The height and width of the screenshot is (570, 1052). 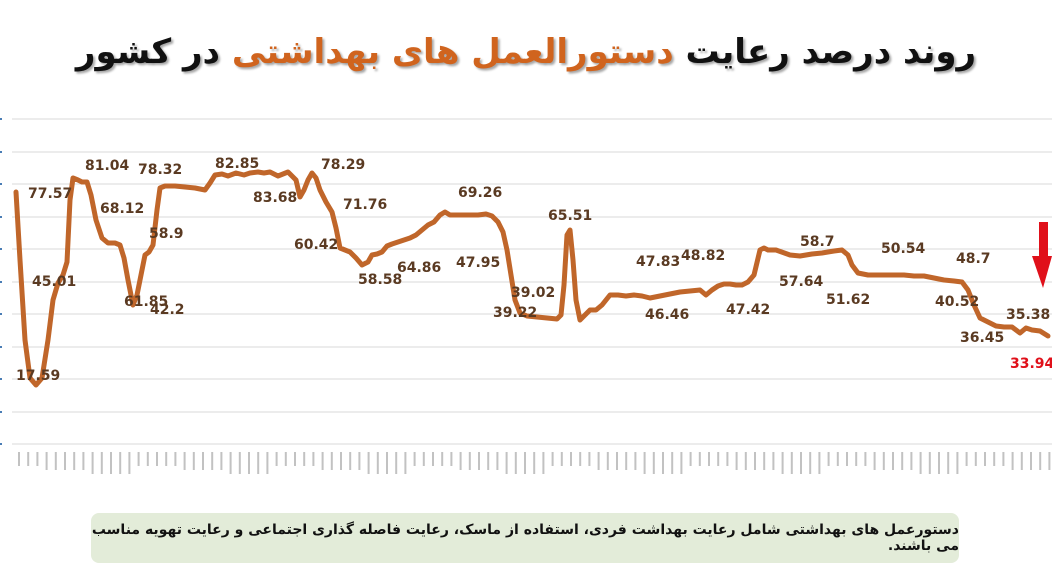 I want to click on data-label: 35.38, so click(x=1028, y=315).